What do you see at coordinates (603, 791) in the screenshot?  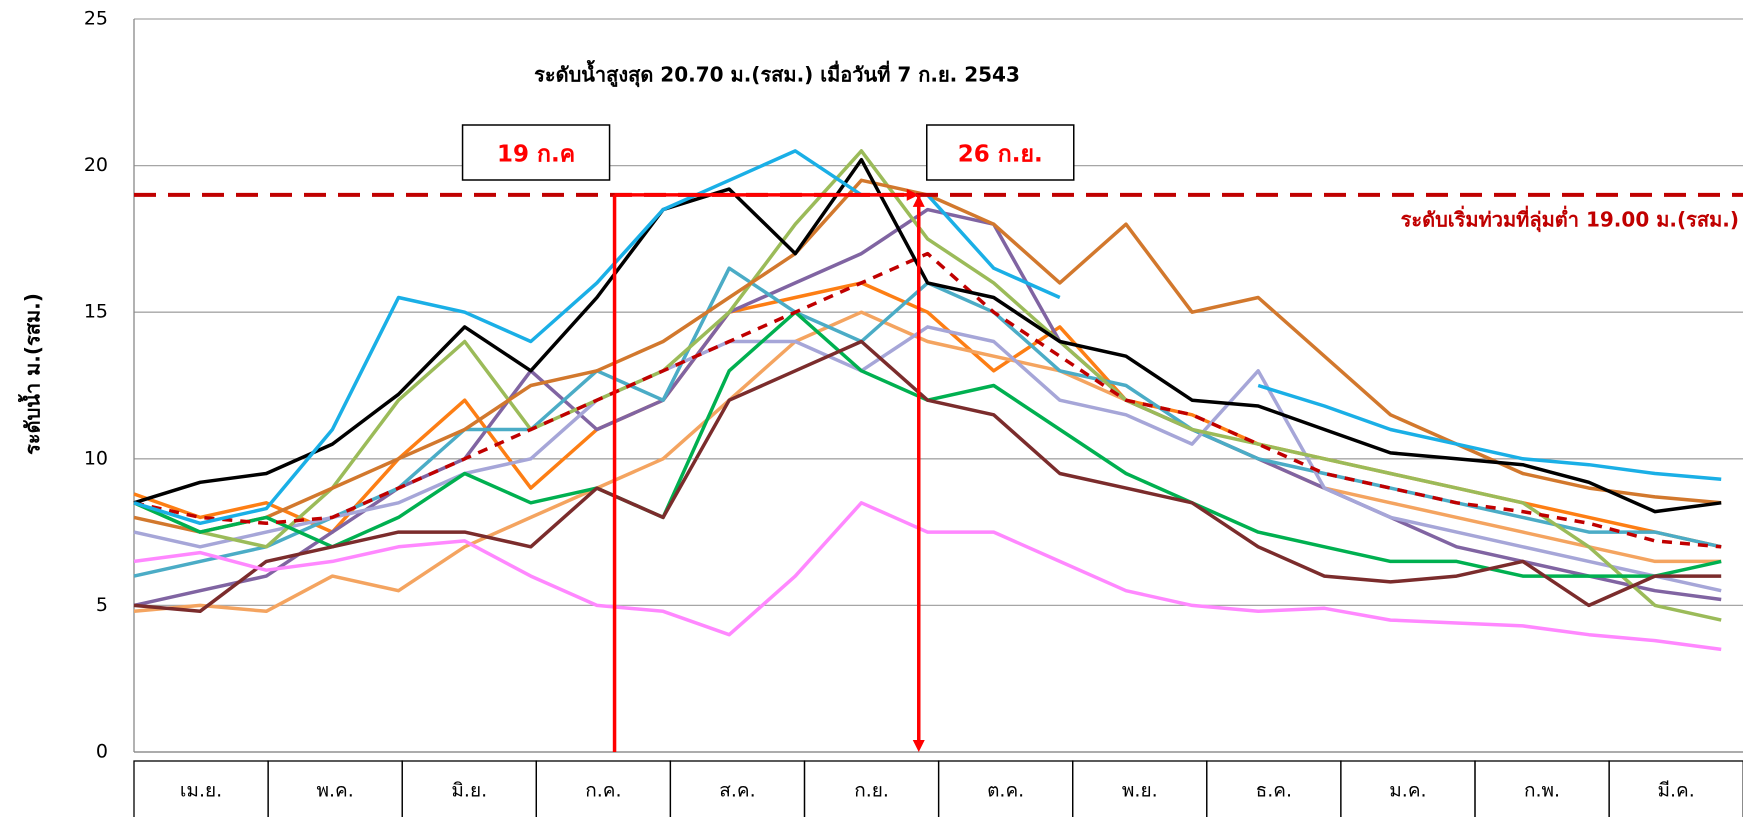 I see `x-tick-label: ก.ค.` at bounding box center [603, 791].